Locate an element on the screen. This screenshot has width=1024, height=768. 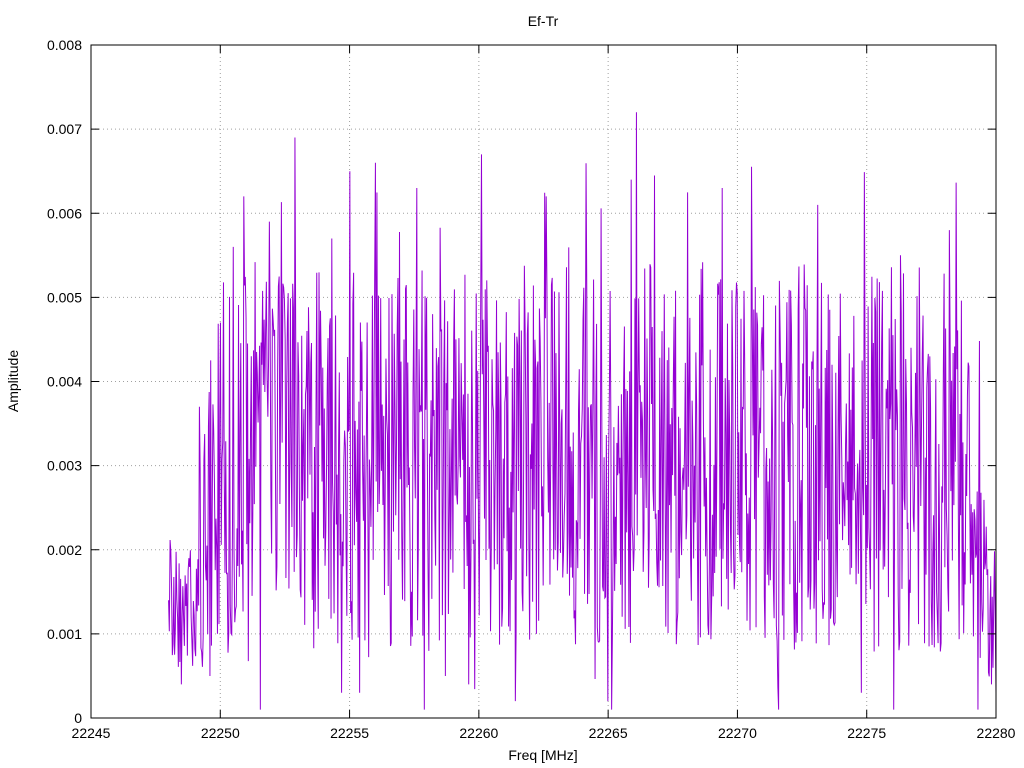
y-tick-label: 0.005 is located at coordinates (64, 297).